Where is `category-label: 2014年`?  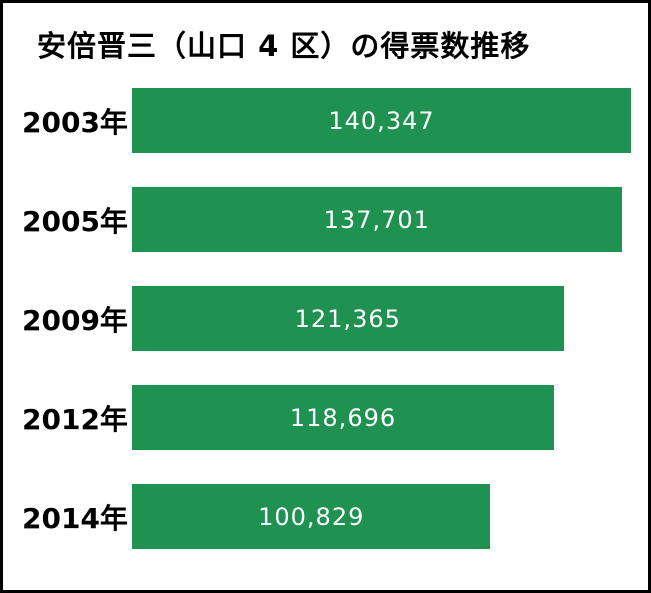 category-label: 2014年 is located at coordinates (75, 518).